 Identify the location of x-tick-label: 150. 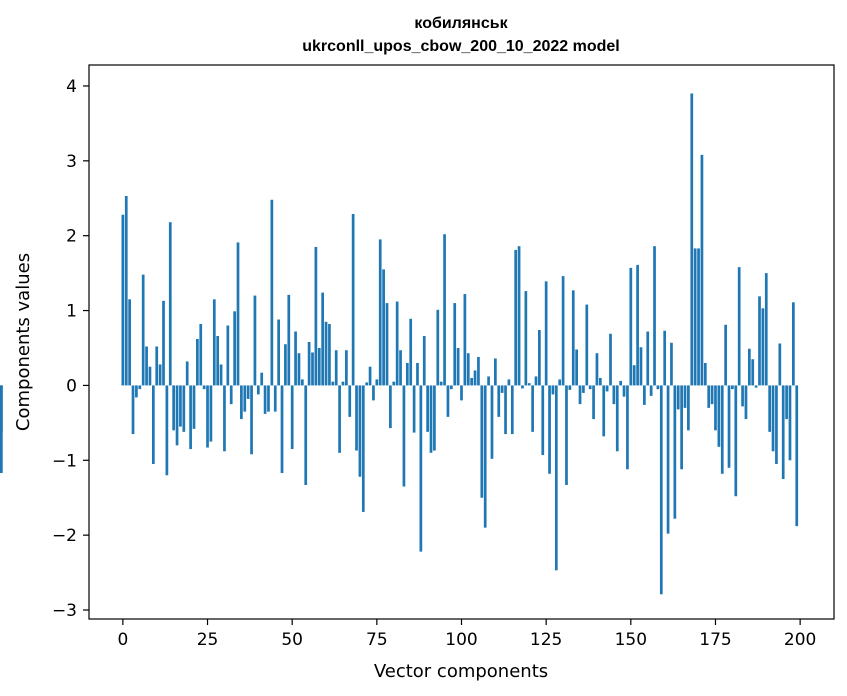
(631, 640).